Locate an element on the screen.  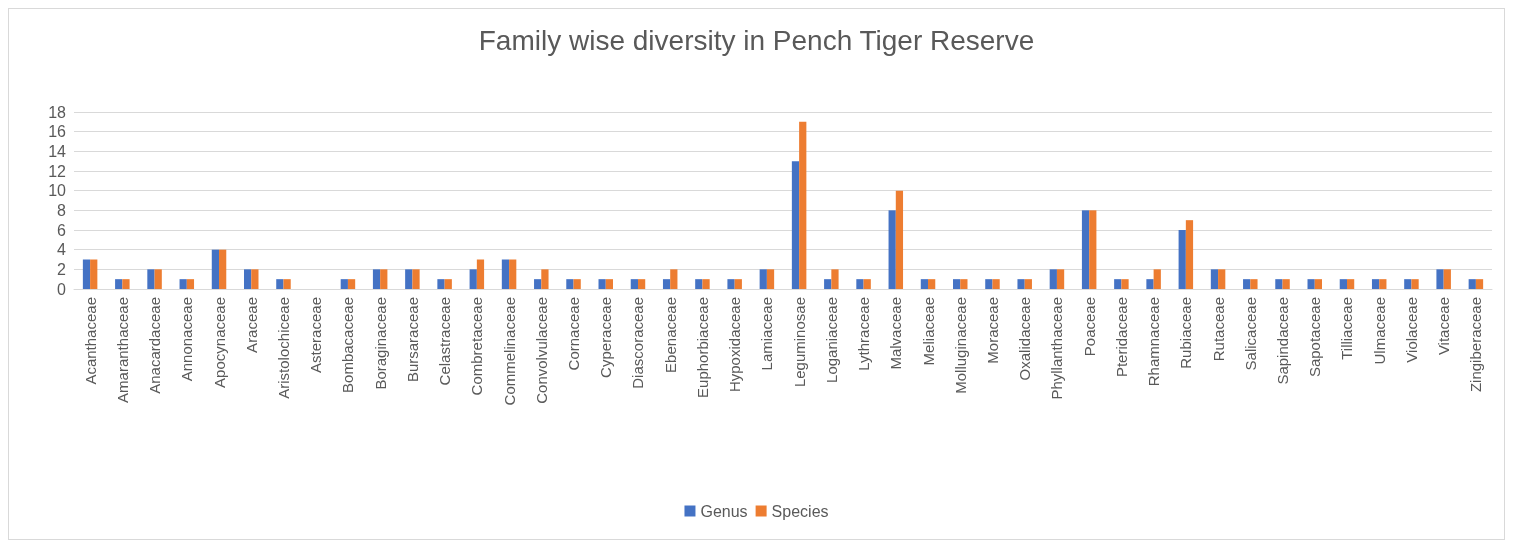
x-tick-label: Sapotaceae is located at coordinates (1315, 337).